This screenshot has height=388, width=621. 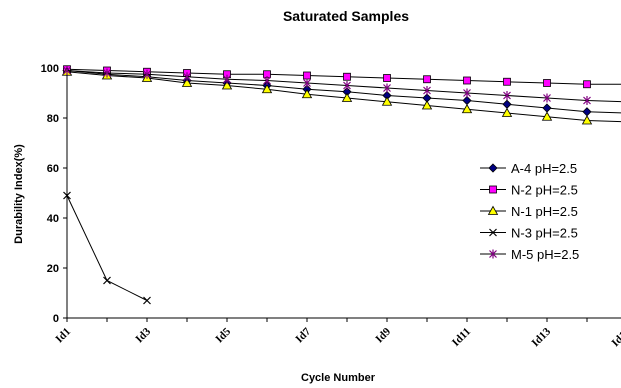 What do you see at coordinates (303, 335) in the screenshot?
I see `x-tick-label: Id7` at bounding box center [303, 335].